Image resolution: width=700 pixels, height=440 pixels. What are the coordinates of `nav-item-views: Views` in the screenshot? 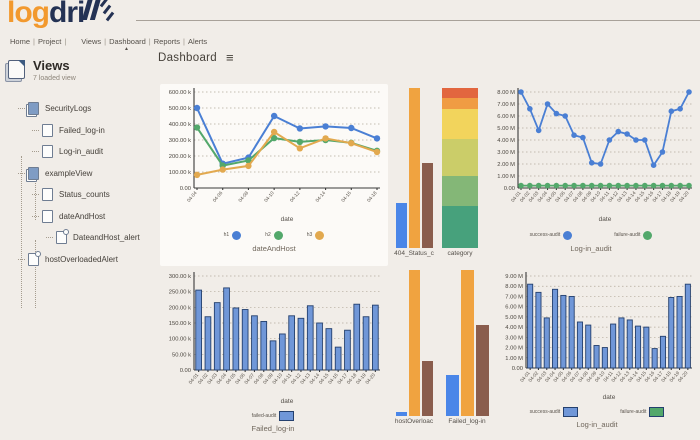 It's located at (91, 41).